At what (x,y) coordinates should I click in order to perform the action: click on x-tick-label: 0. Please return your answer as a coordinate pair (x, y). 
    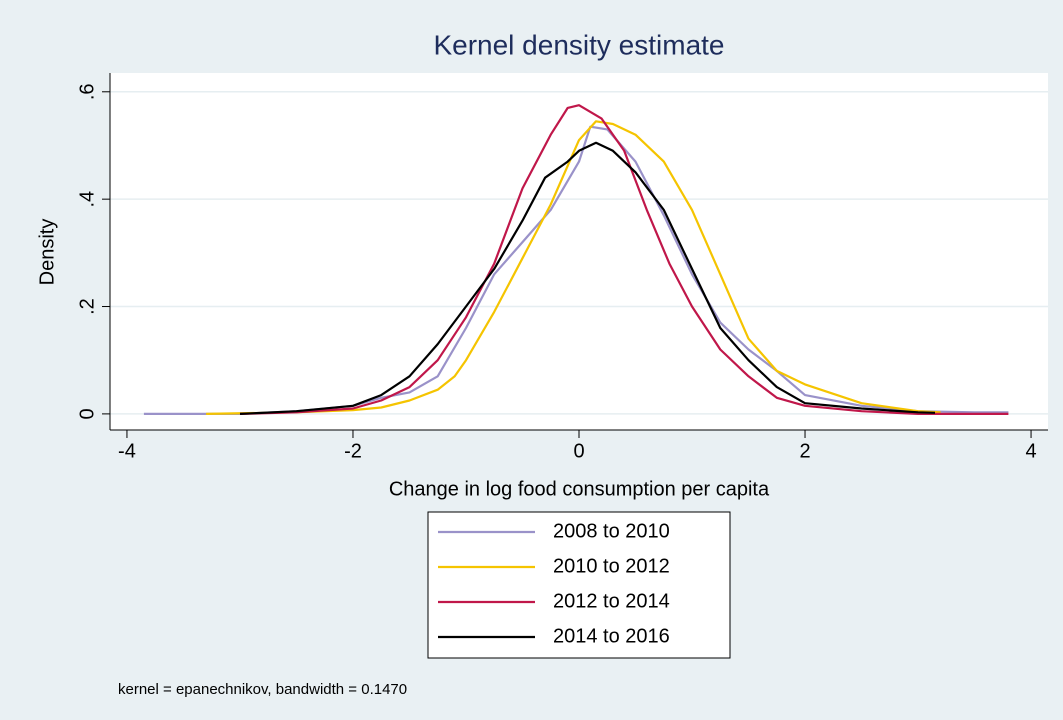
    Looking at the image, I should click on (578, 451).